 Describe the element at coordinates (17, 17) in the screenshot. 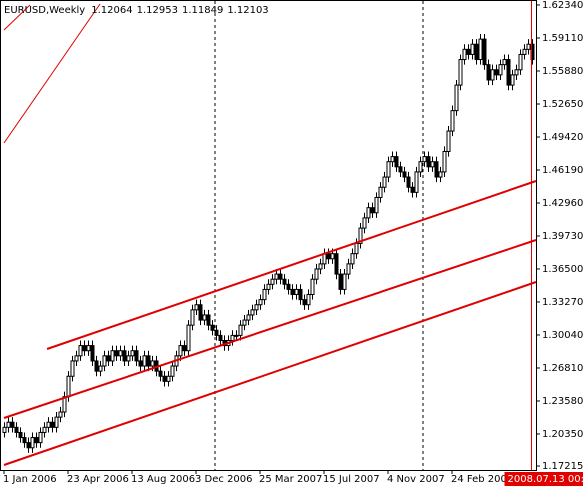

I see `trend-line` at that location.